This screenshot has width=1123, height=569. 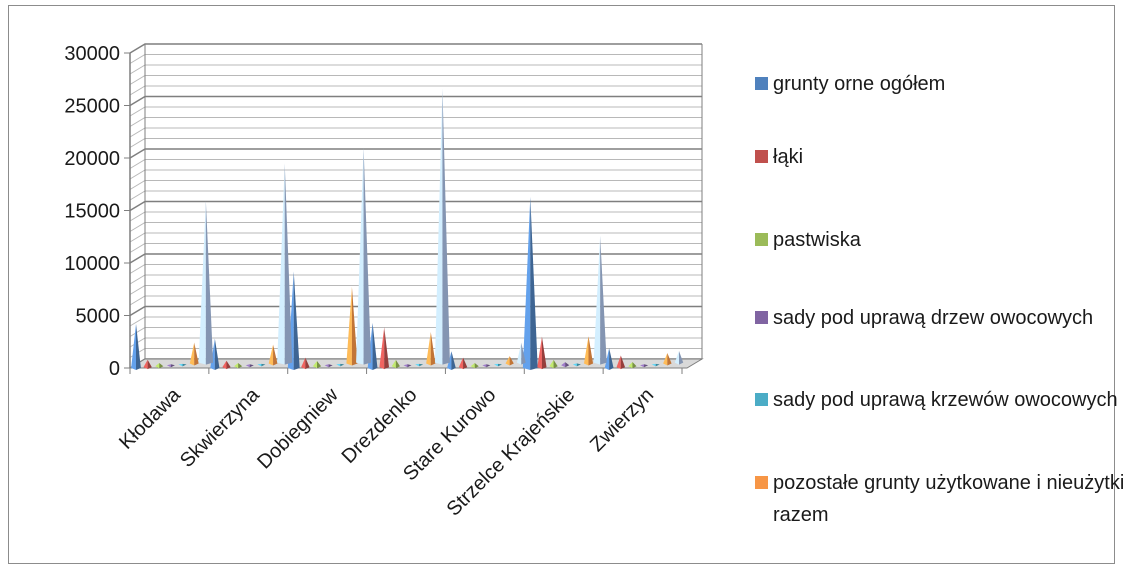 I want to click on y-tick-label: 20000, so click(x=92, y=159).